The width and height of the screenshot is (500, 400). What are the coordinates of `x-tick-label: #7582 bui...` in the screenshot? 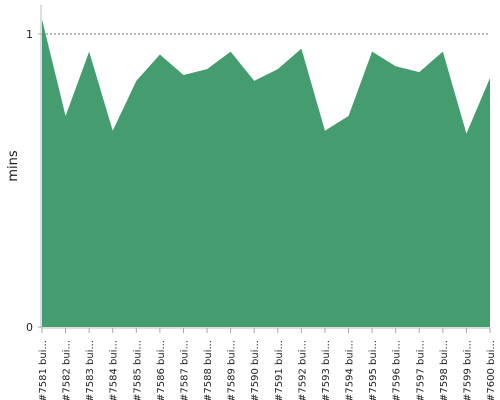 It's located at (67, 370).